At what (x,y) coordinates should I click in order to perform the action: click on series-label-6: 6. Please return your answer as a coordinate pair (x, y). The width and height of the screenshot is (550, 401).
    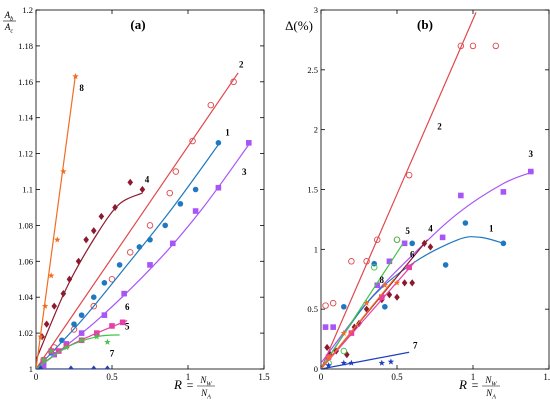
    Looking at the image, I should click on (412, 255).